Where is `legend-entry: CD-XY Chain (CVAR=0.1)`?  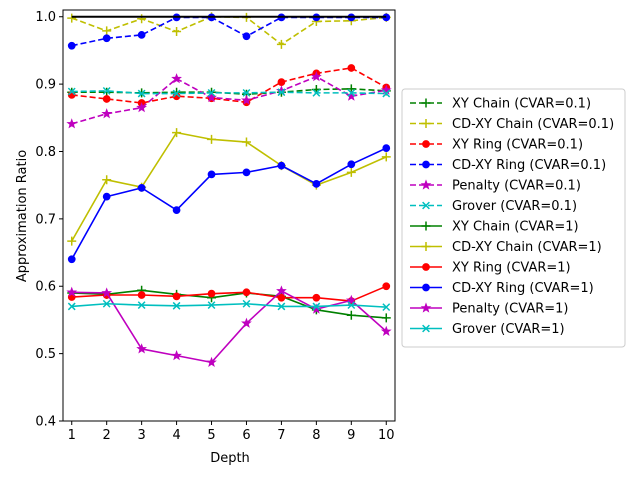
legend-entry: CD-XY Chain (CVAR=0.1) is located at coordinates (512, 124).